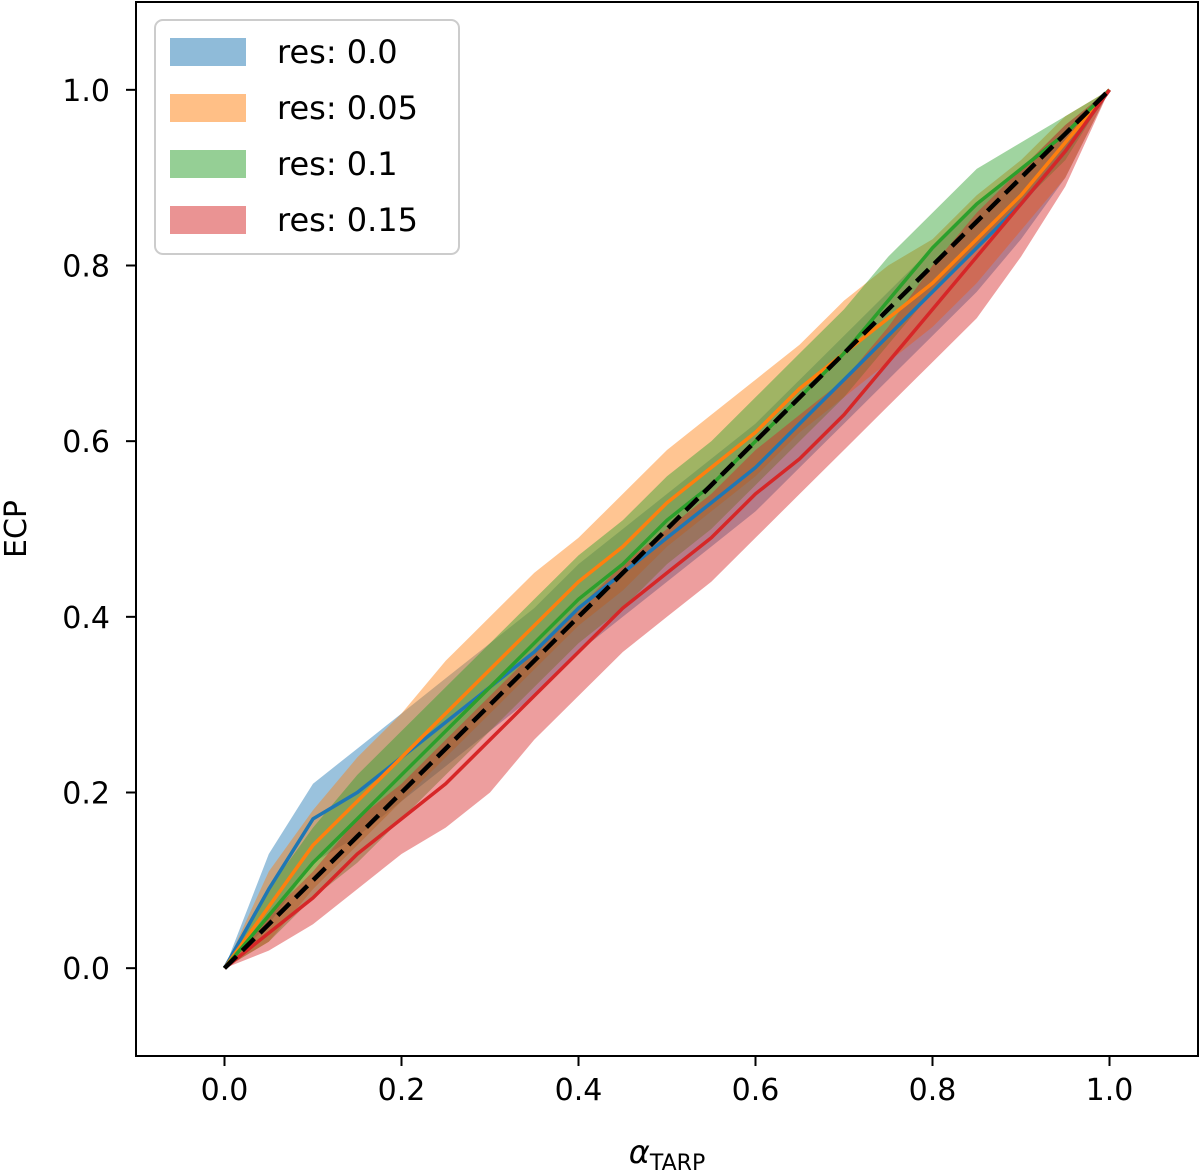 This screenshot has height=1171, width=1200. Describe the element at coordinates (756, 1090) in the screenshot. I see `x-tick-label: 0.6` at that location.